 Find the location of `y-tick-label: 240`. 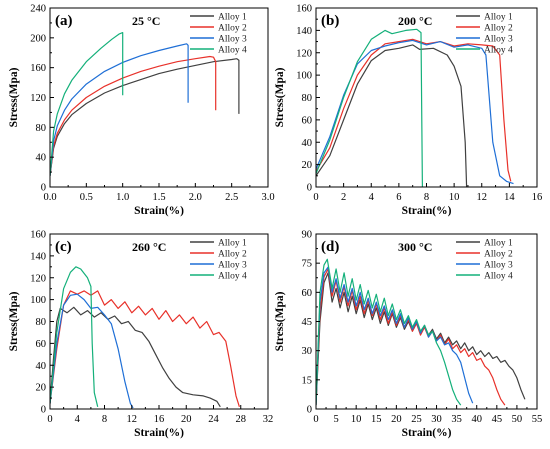

y-tick-label: 240 is located at coordinates (38, 9).